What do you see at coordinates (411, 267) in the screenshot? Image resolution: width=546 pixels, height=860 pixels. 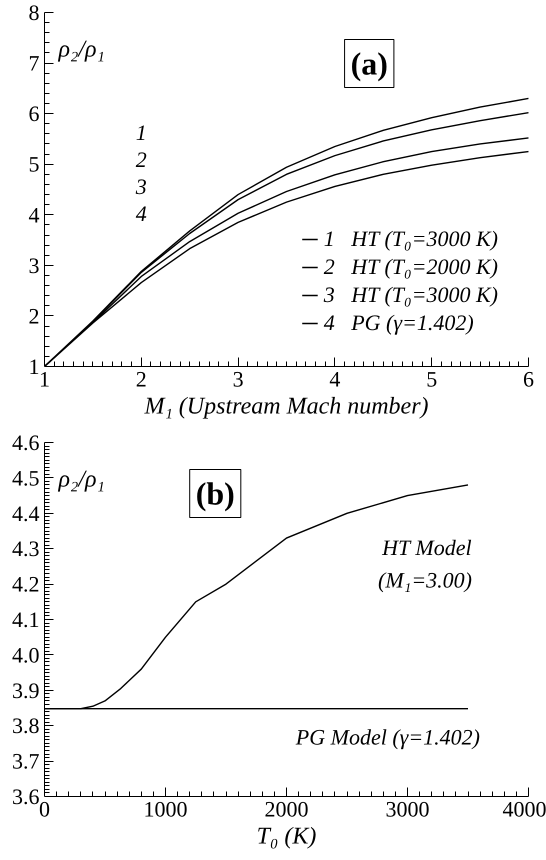 I see `legend-label: 2 HT (T₀=2000 K)` at bounding box center [411, 267].